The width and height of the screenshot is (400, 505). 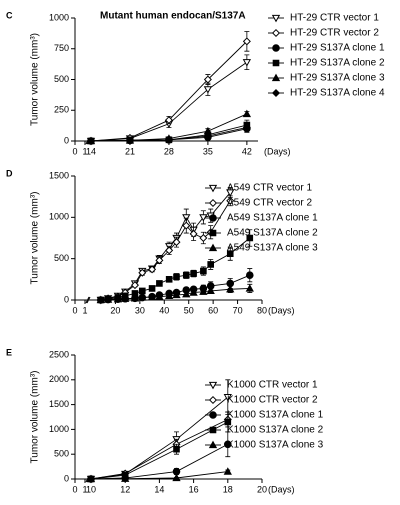 What do you see at coordinates (169, 151) in the screenshot?
I see `x-tick-label: 28` at bounding box center [169, 151].